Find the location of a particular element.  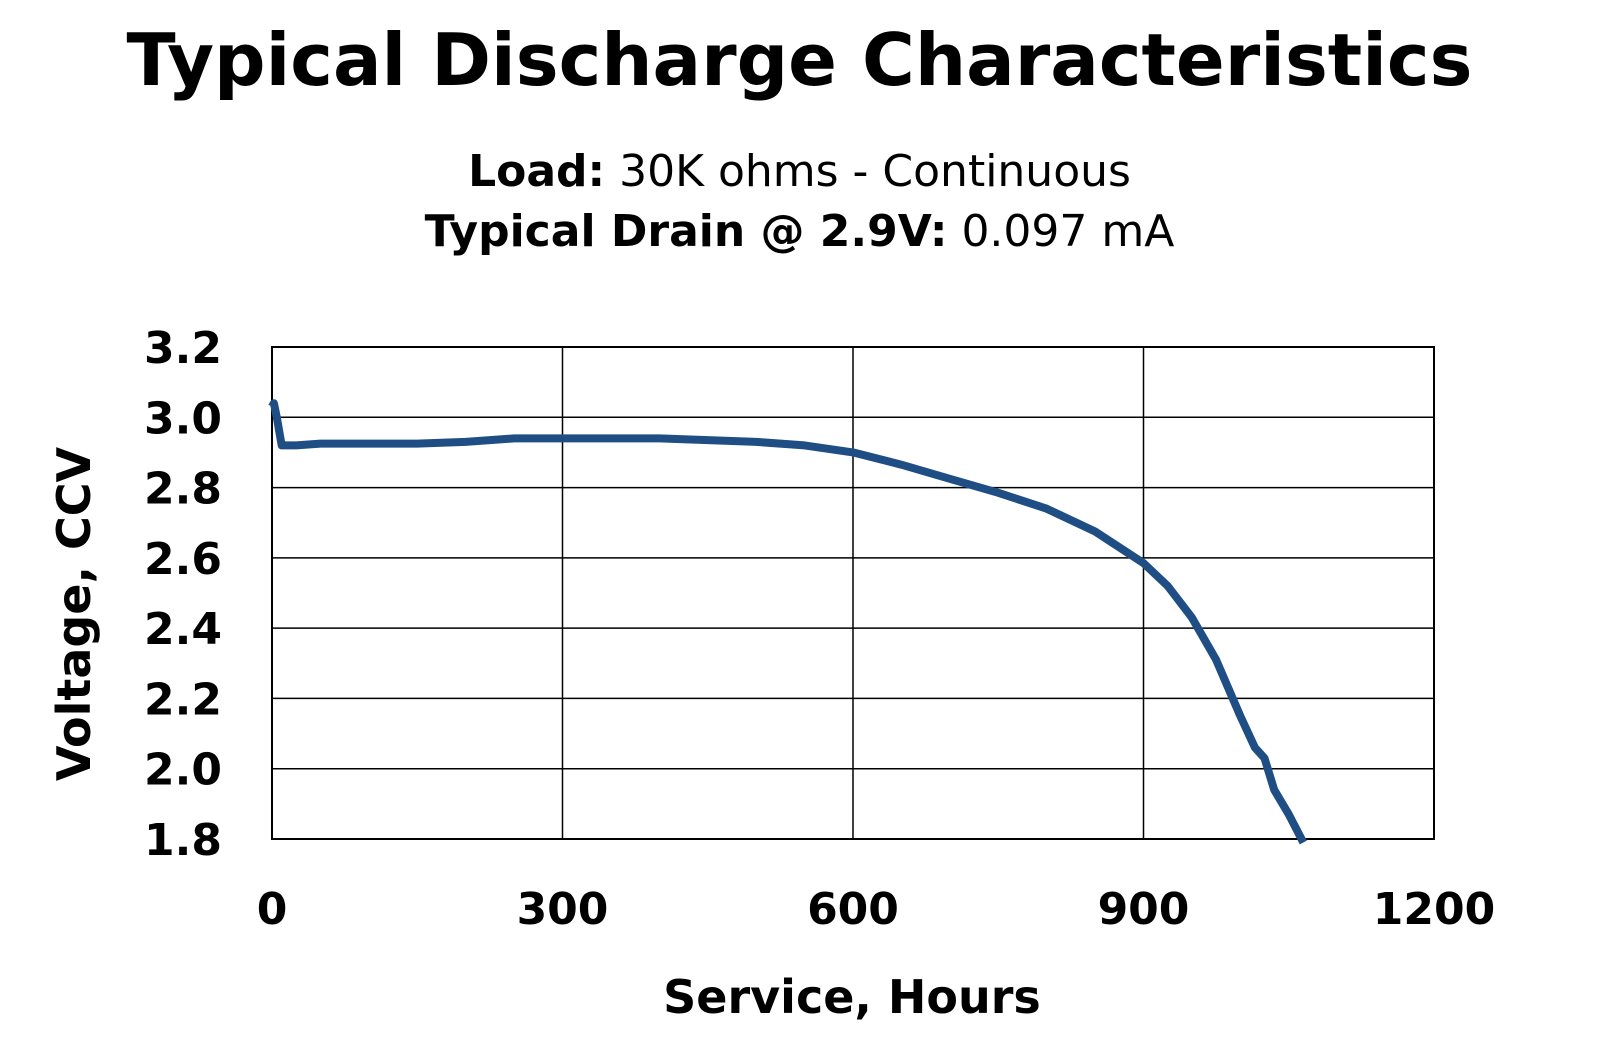

x-tick-label: 600 is located at coordinates (853, 909).